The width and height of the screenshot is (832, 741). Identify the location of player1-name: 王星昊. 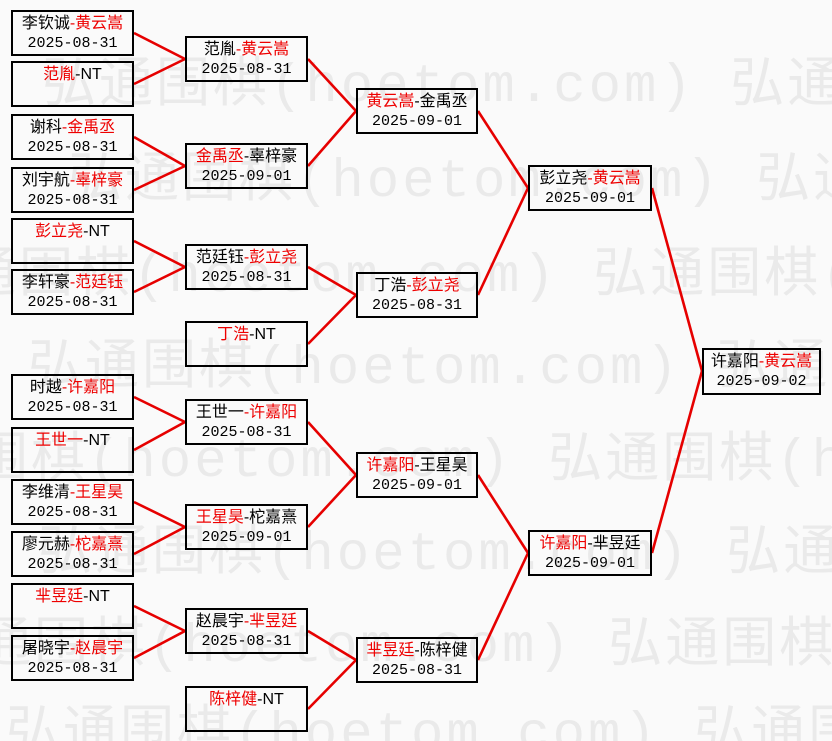
(219, 517).